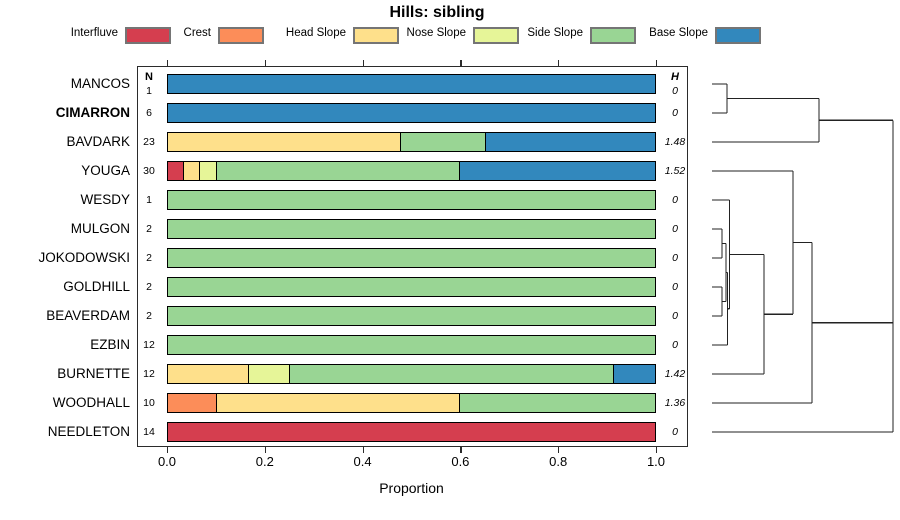 This screenshot has width=900, height=520. What do you see at coordinates (437, 12) in the screenshot?
I see `chart-title: Hills: sibling` at bounding box center [437, 12].